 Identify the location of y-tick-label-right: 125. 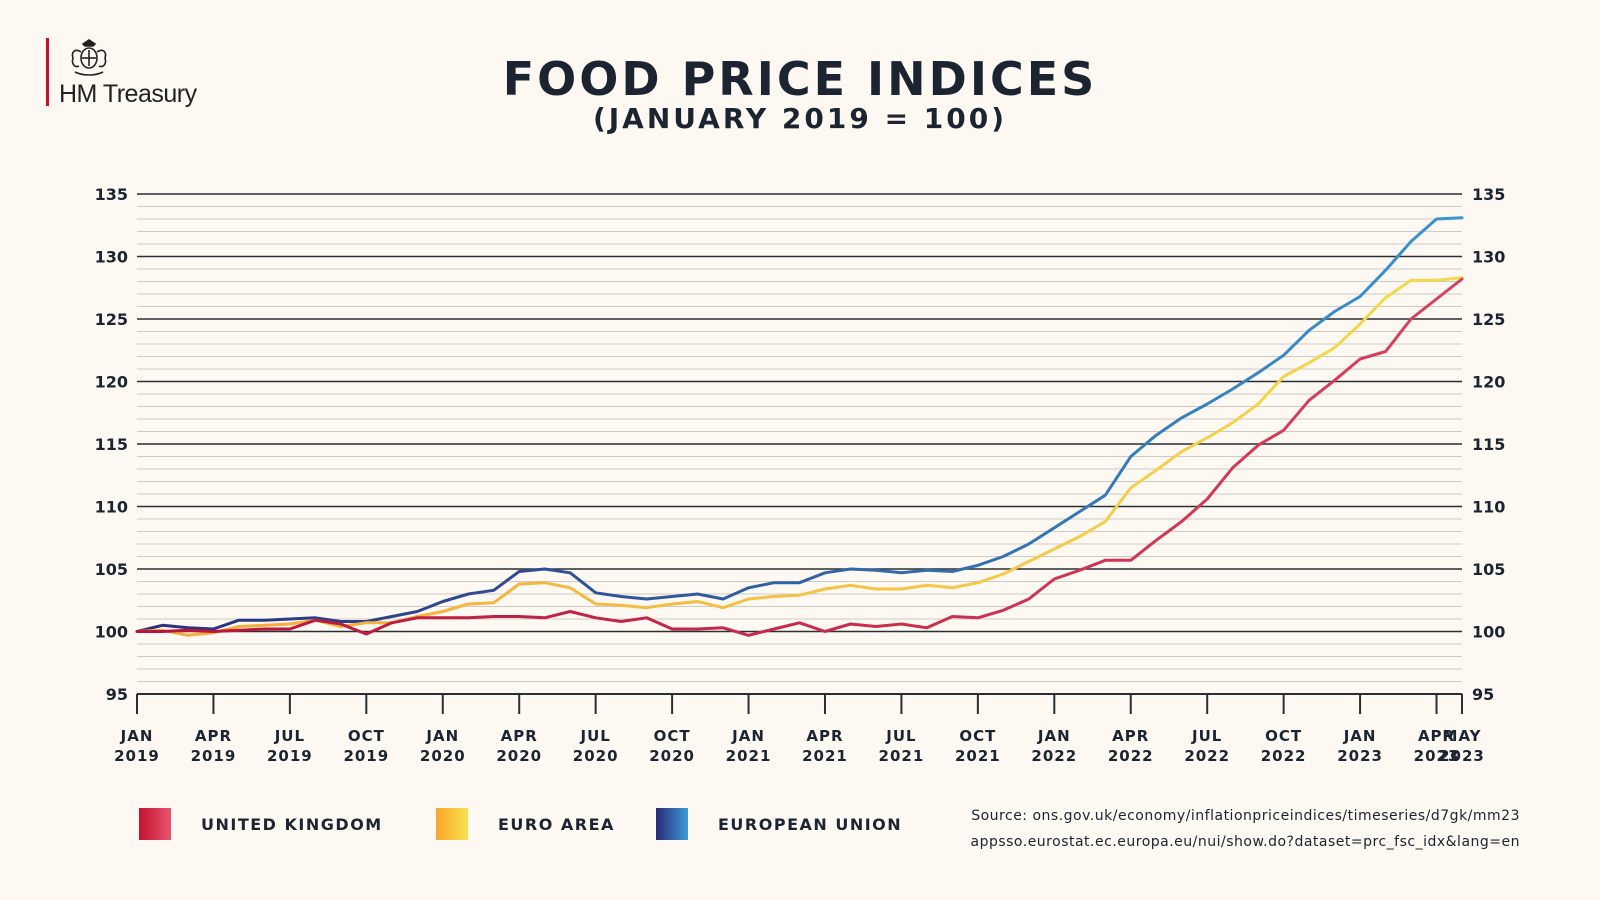
(1488, 319).